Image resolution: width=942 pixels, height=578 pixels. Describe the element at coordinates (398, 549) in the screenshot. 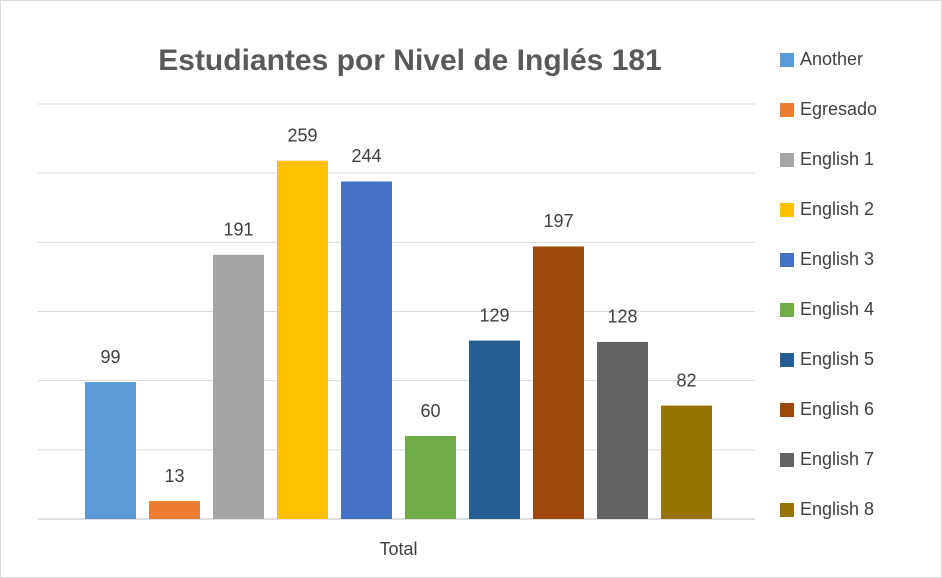

I see `x-tick-label: Total` at that location.